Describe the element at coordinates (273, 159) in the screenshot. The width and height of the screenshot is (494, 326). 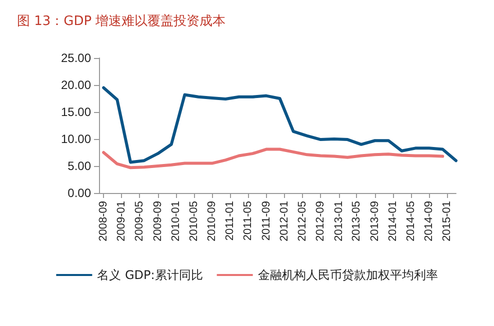
I see `line-series` at that location.